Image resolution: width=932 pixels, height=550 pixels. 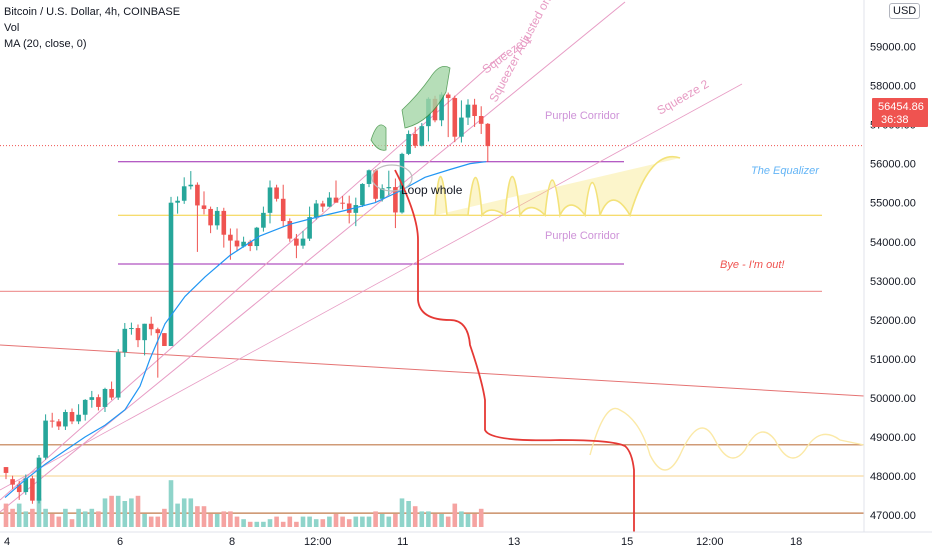 I want to click on loop-circle, so click(x=392, y=178).